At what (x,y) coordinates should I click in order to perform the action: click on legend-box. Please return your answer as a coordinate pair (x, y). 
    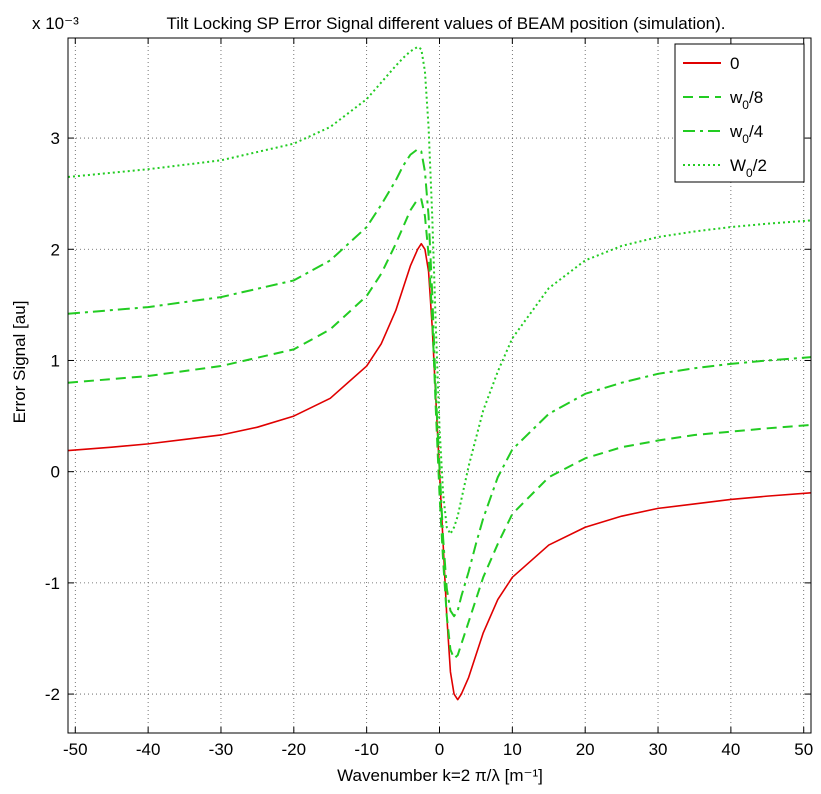
    Looking at the image, I should click on (739, 113).